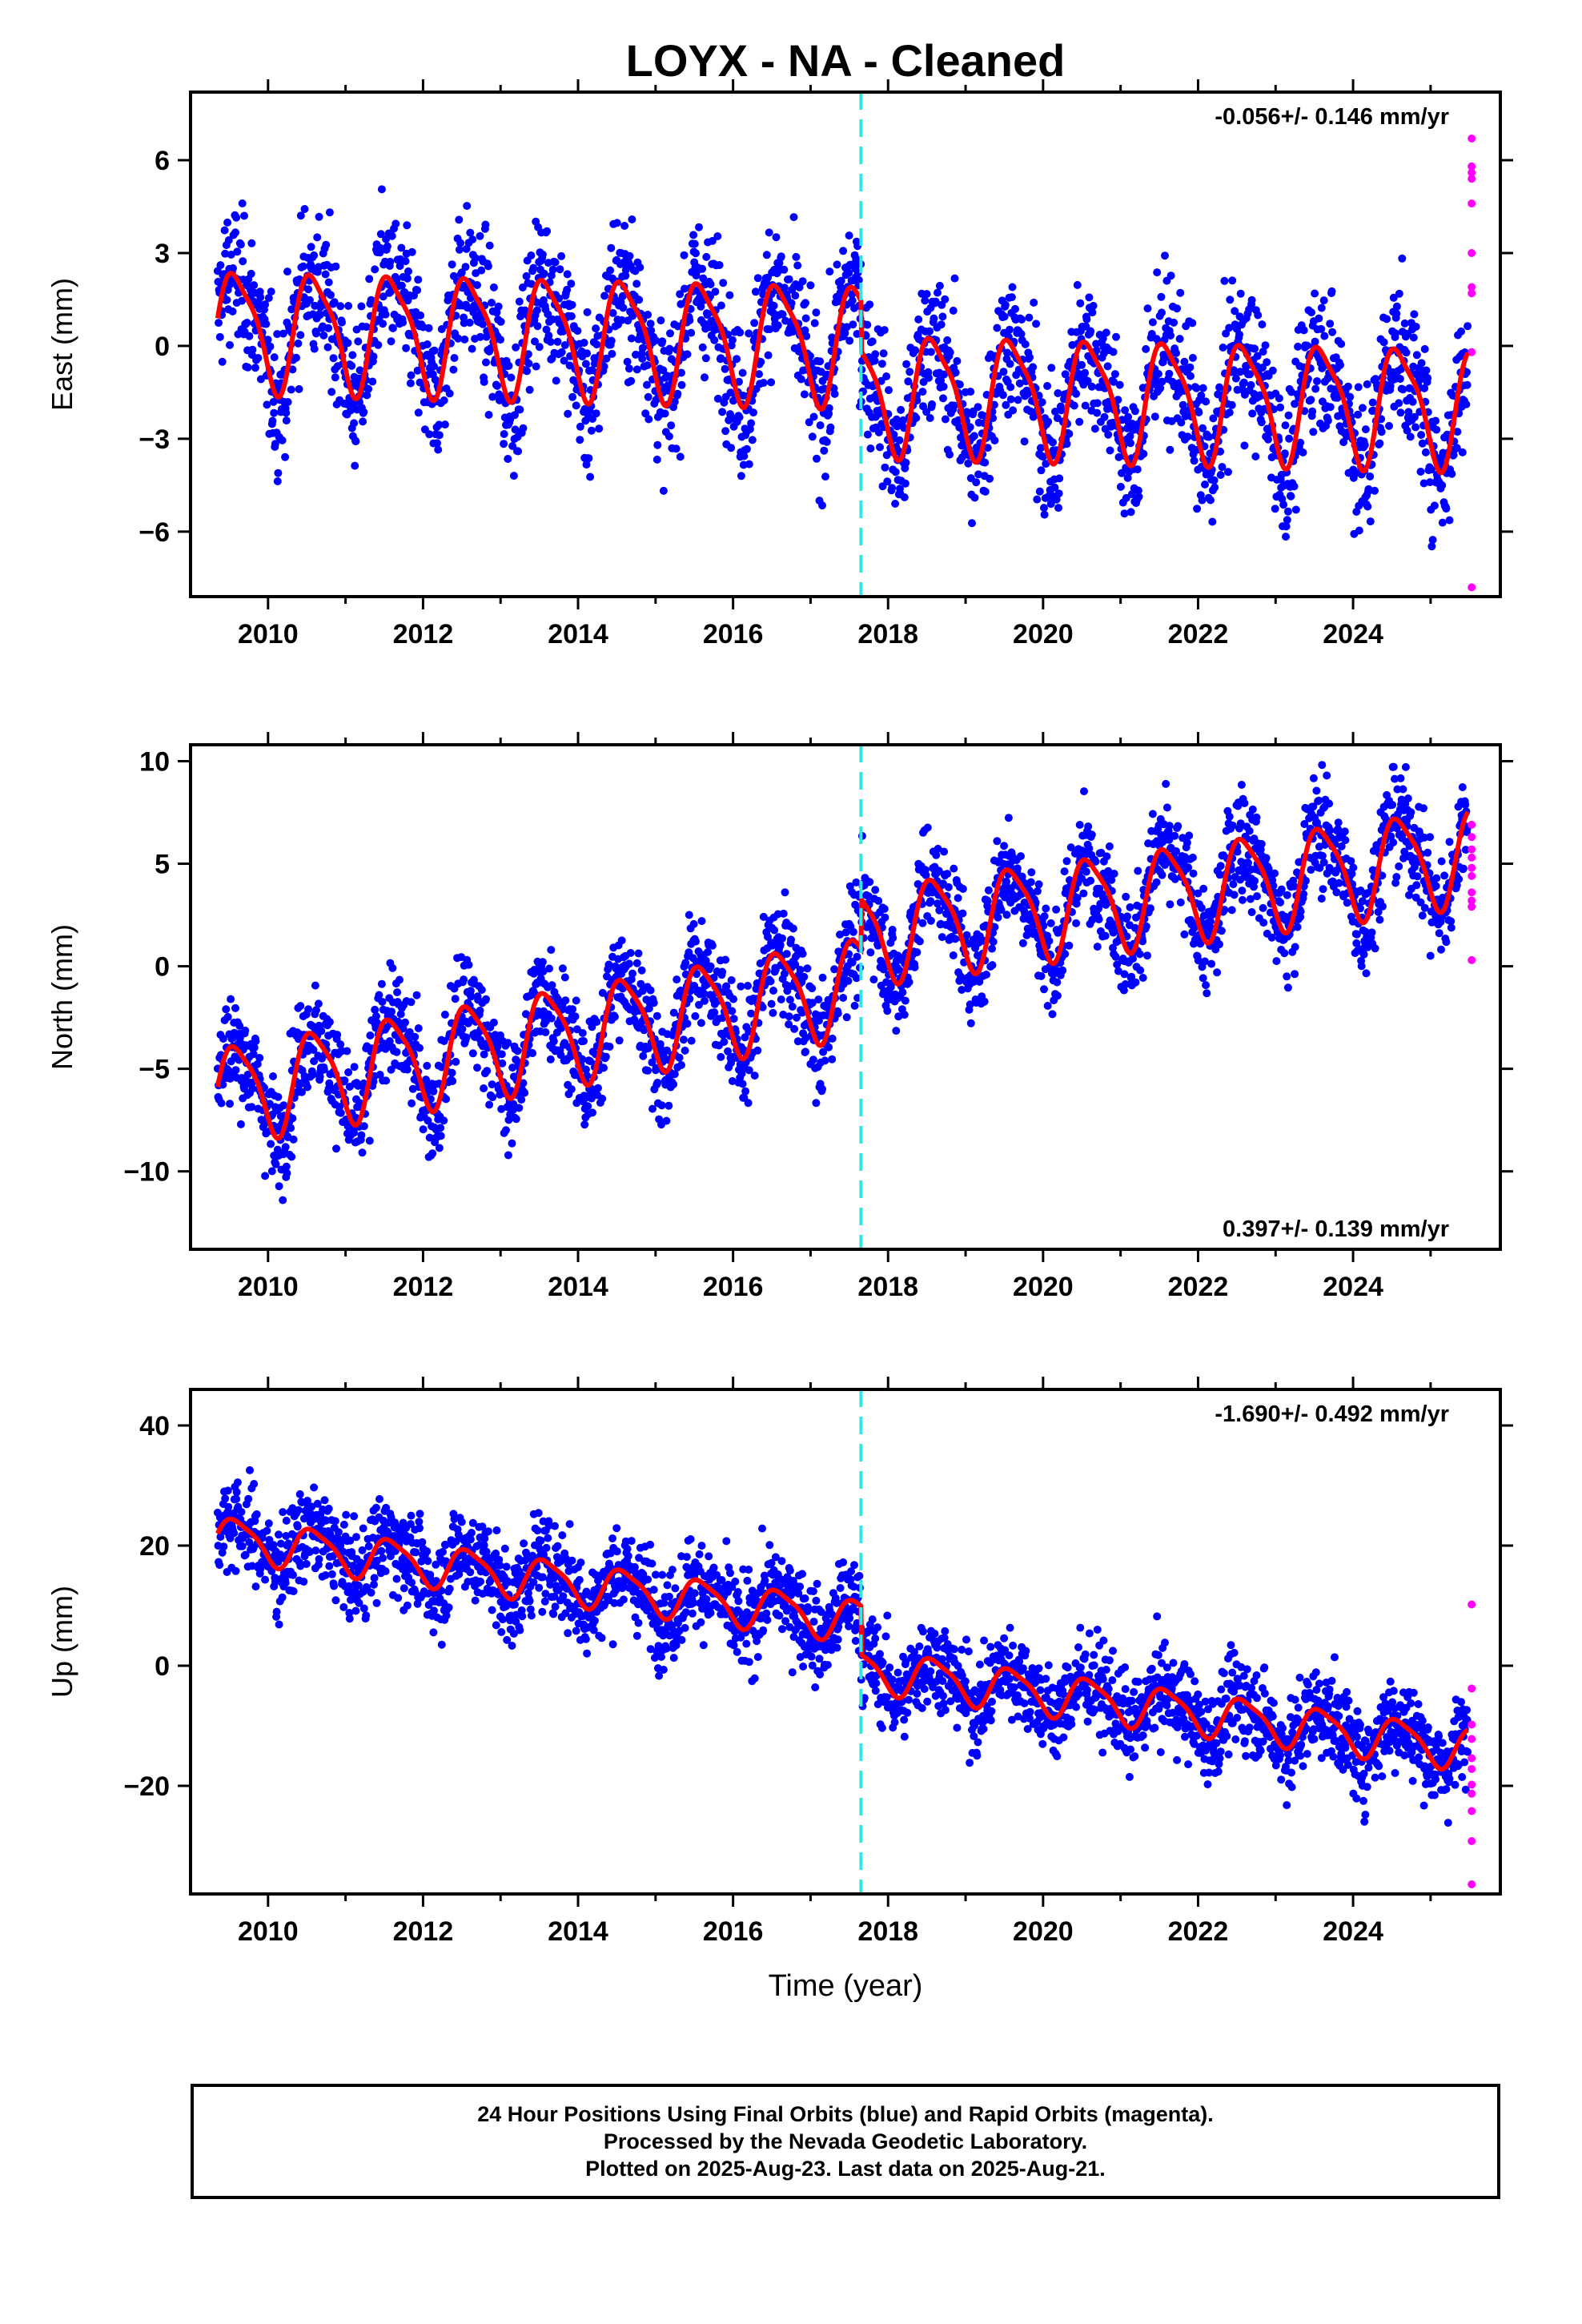 This screenshot has height=2324, width=1582. I want to click on rapid-point, so click(1472, 587).